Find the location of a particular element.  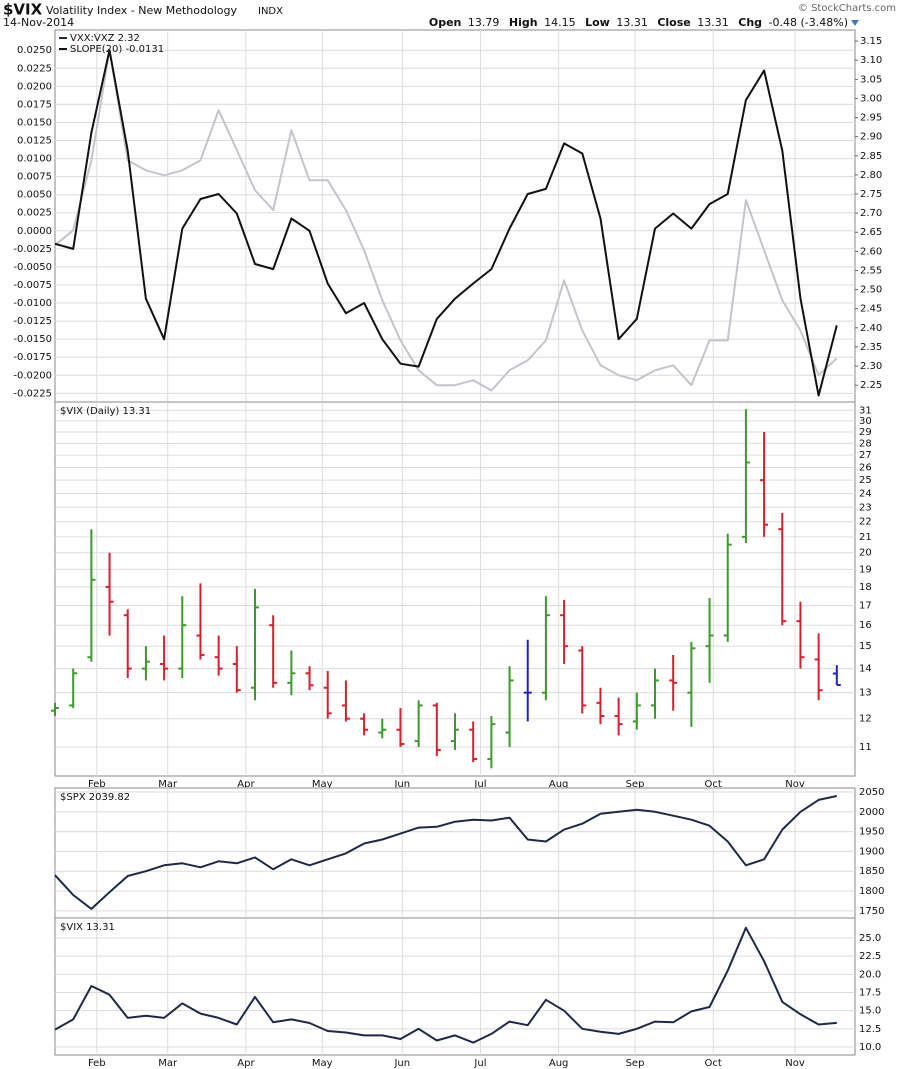

y2-tick-label: 2.45 is located at coordinates (871, 309).